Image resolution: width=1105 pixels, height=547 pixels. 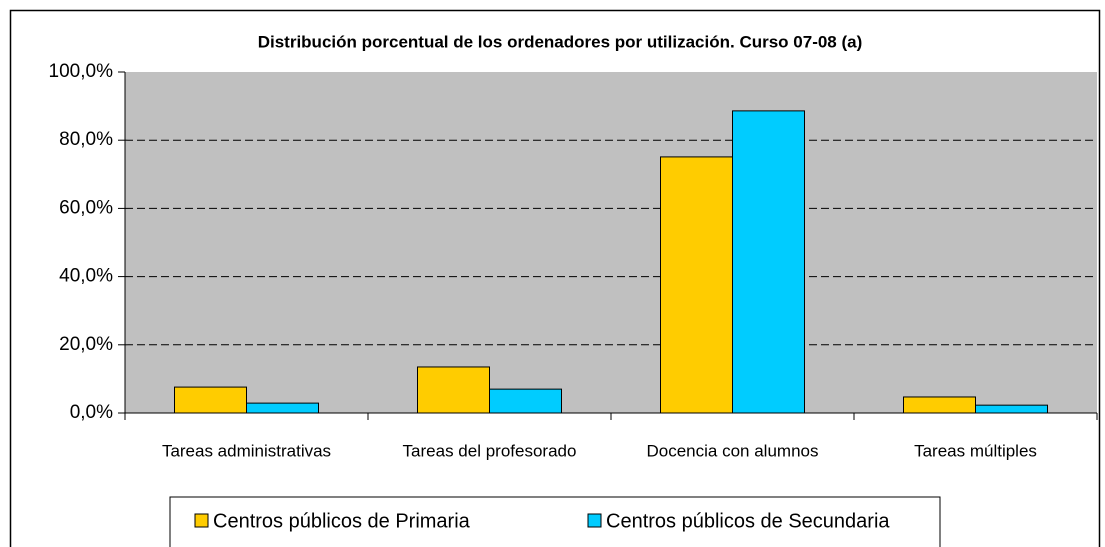 What do you see at coordinates (91, 412) in the screenshot?
I see `y-tick-label: 0,0%` at bounding box center [91, 412].